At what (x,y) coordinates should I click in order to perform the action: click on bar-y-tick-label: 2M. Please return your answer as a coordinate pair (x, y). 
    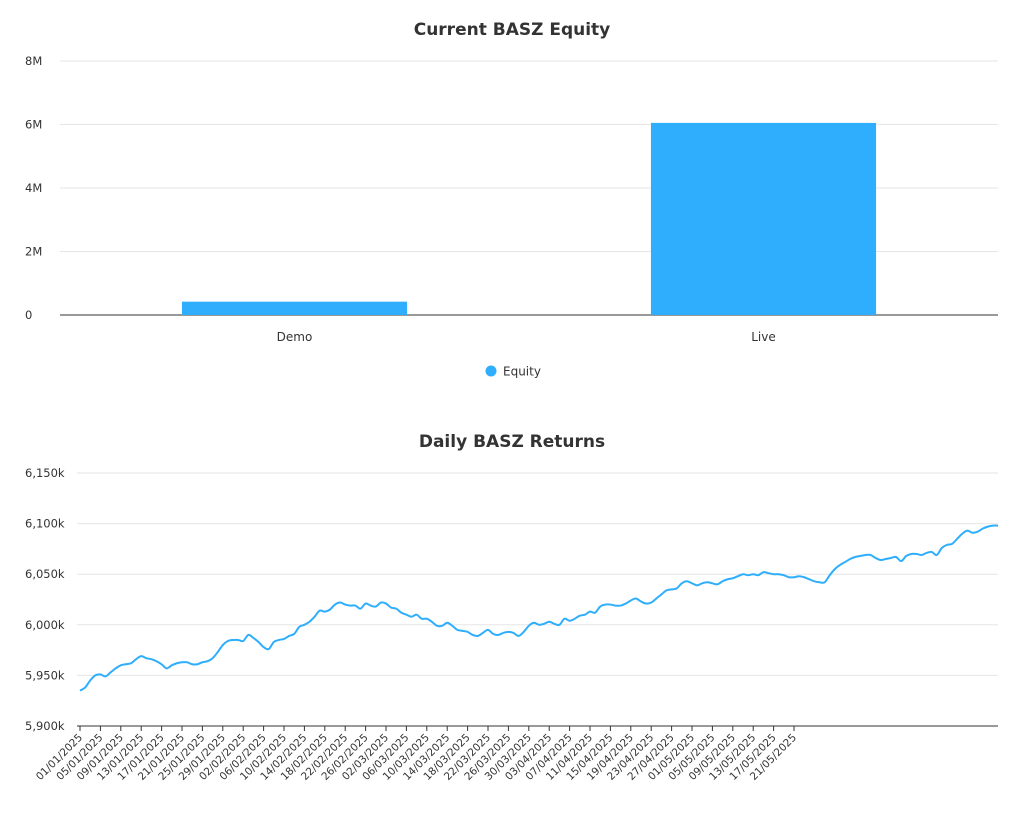
    Looking at the image, I should click on (33, 252).